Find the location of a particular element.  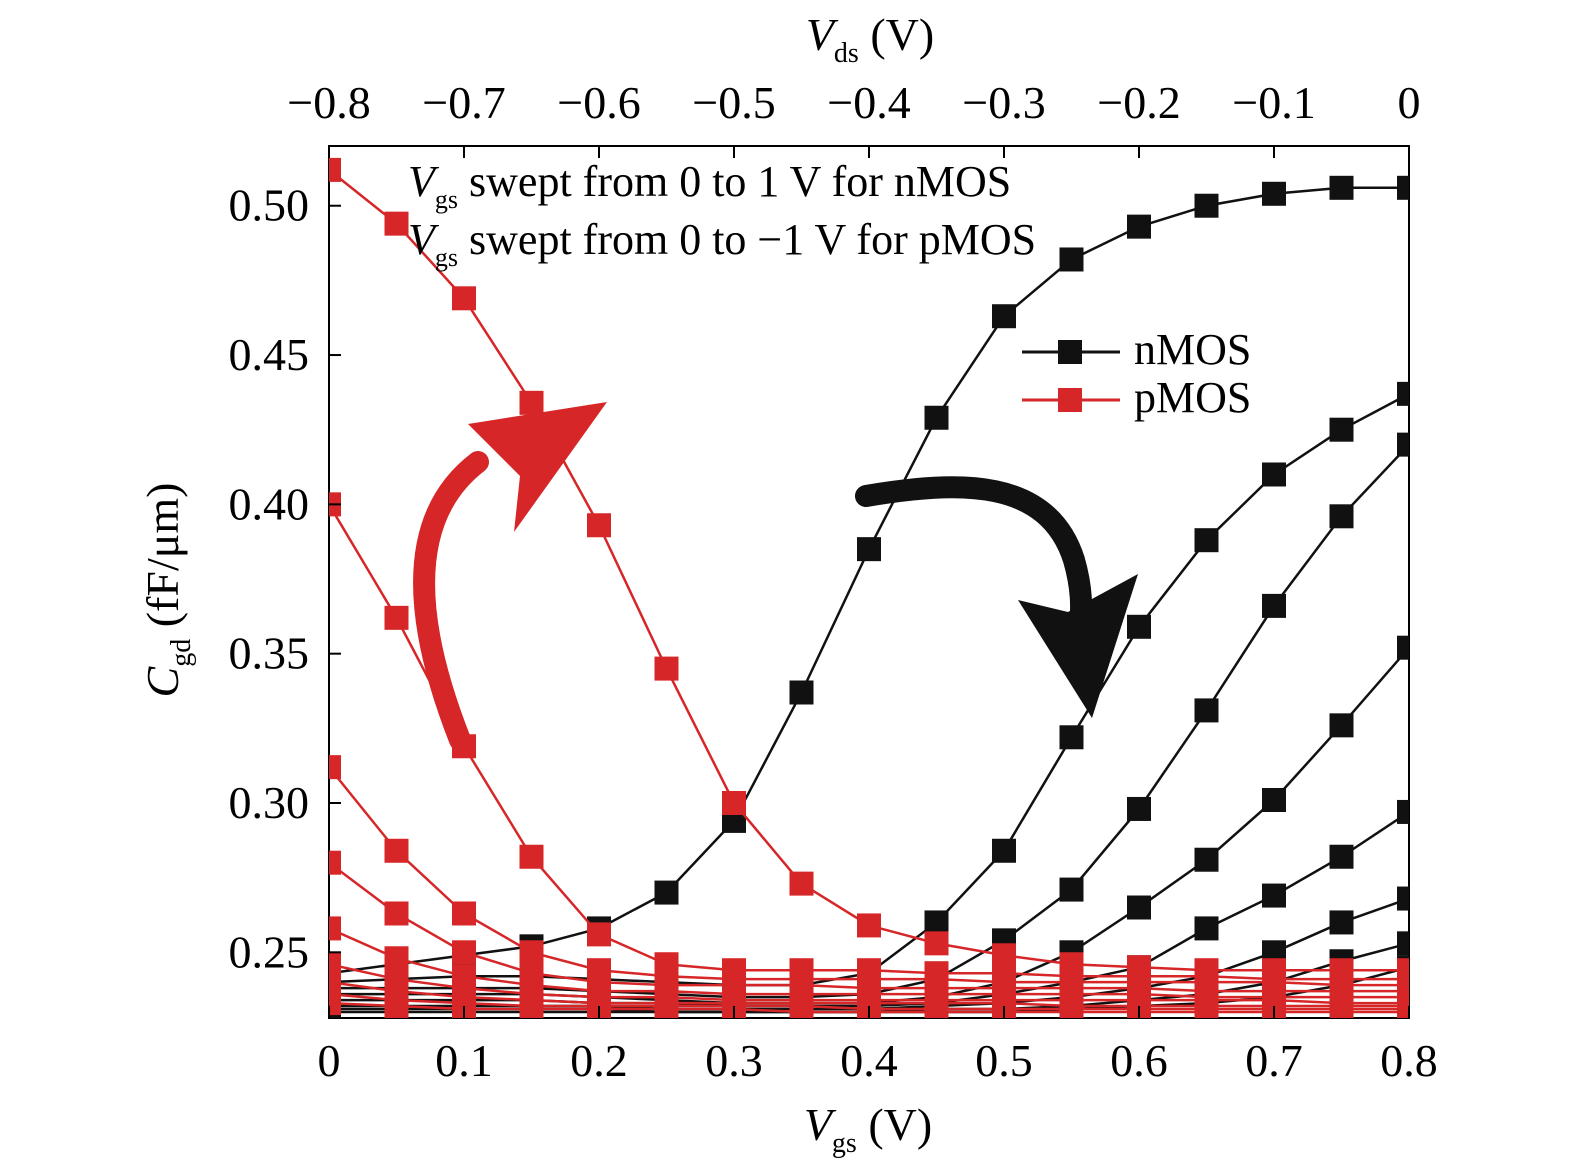

legend-marker-nmos is located at coordinates (1070, 352).